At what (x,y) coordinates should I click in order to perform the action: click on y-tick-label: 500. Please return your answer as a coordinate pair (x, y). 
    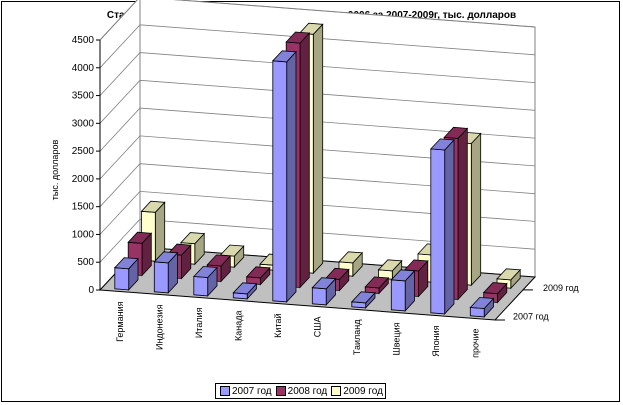
    Looking at the image, I should click on (85, 262).